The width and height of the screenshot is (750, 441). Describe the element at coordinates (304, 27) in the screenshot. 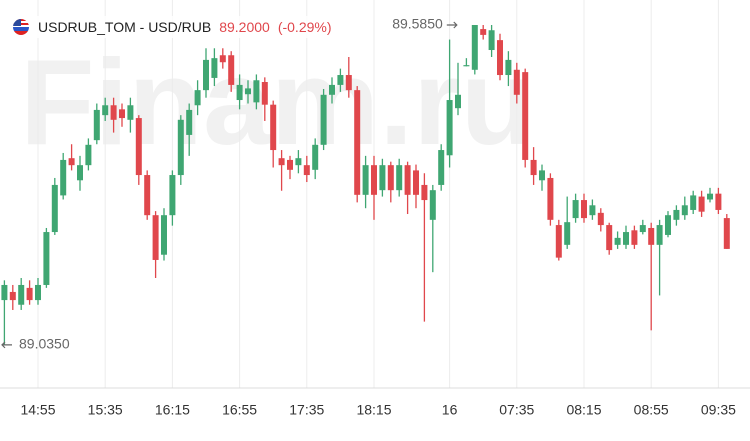

I see `price-change: (-0.29%)` at that location.